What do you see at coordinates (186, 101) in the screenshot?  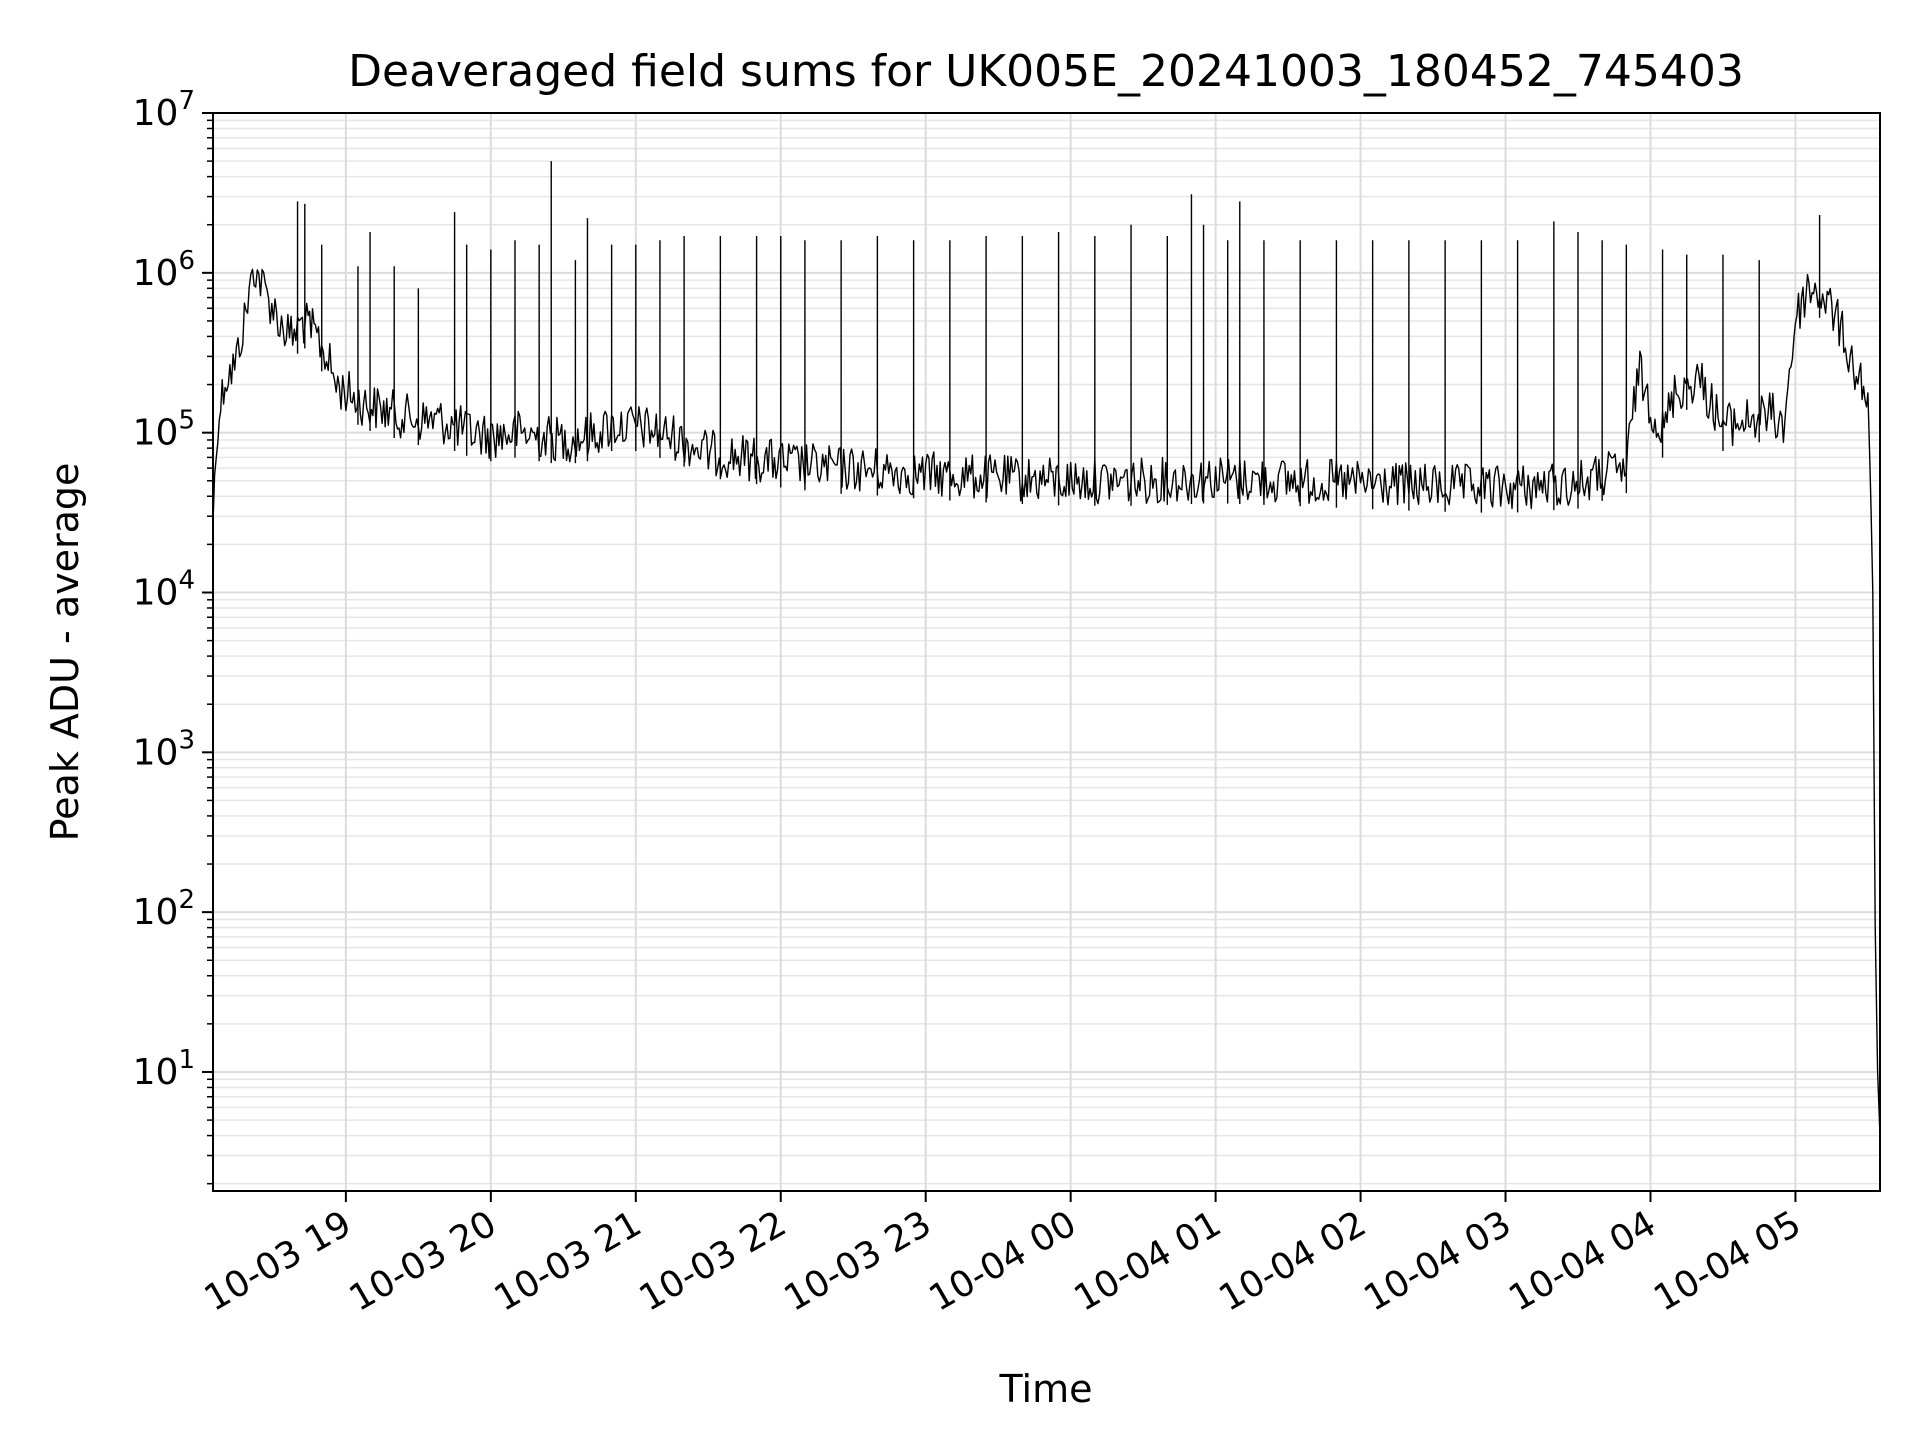 I see `y-tick-exponent: 7` at bounding box center [186, 101].